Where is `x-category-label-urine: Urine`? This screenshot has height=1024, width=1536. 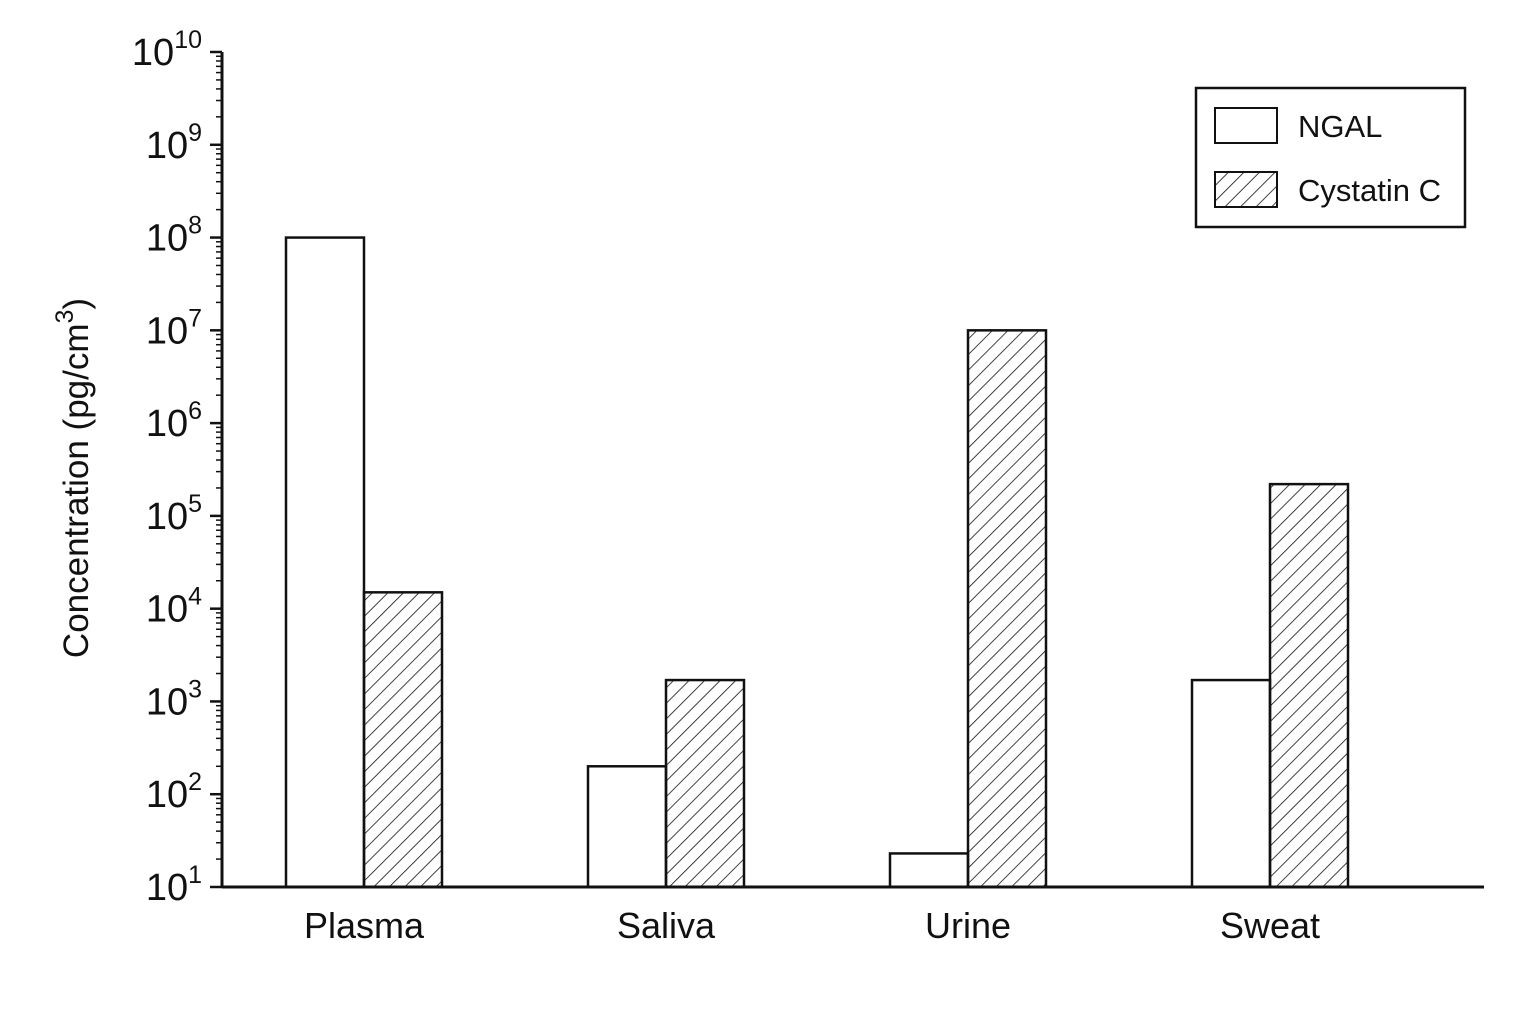
x-category-label-urine: Urine is located at coordinates (968, 925).